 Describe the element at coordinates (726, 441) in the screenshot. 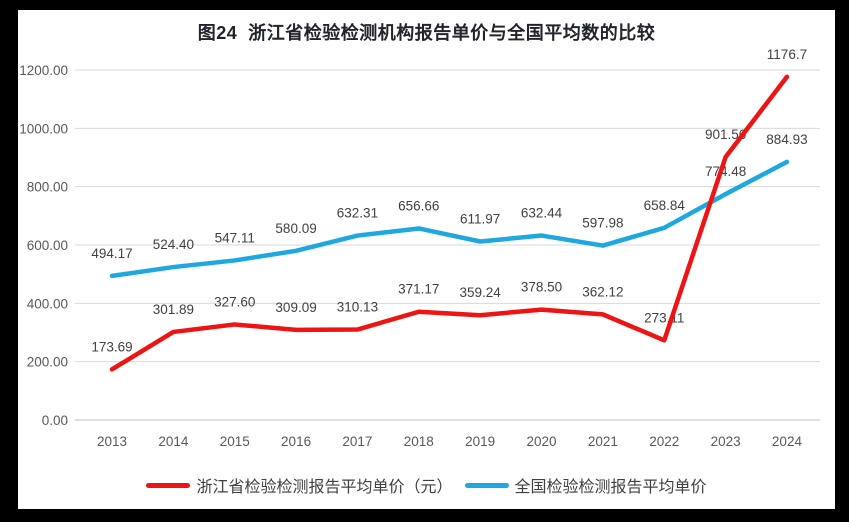

I see `x-axis-label: 2023` at that location.